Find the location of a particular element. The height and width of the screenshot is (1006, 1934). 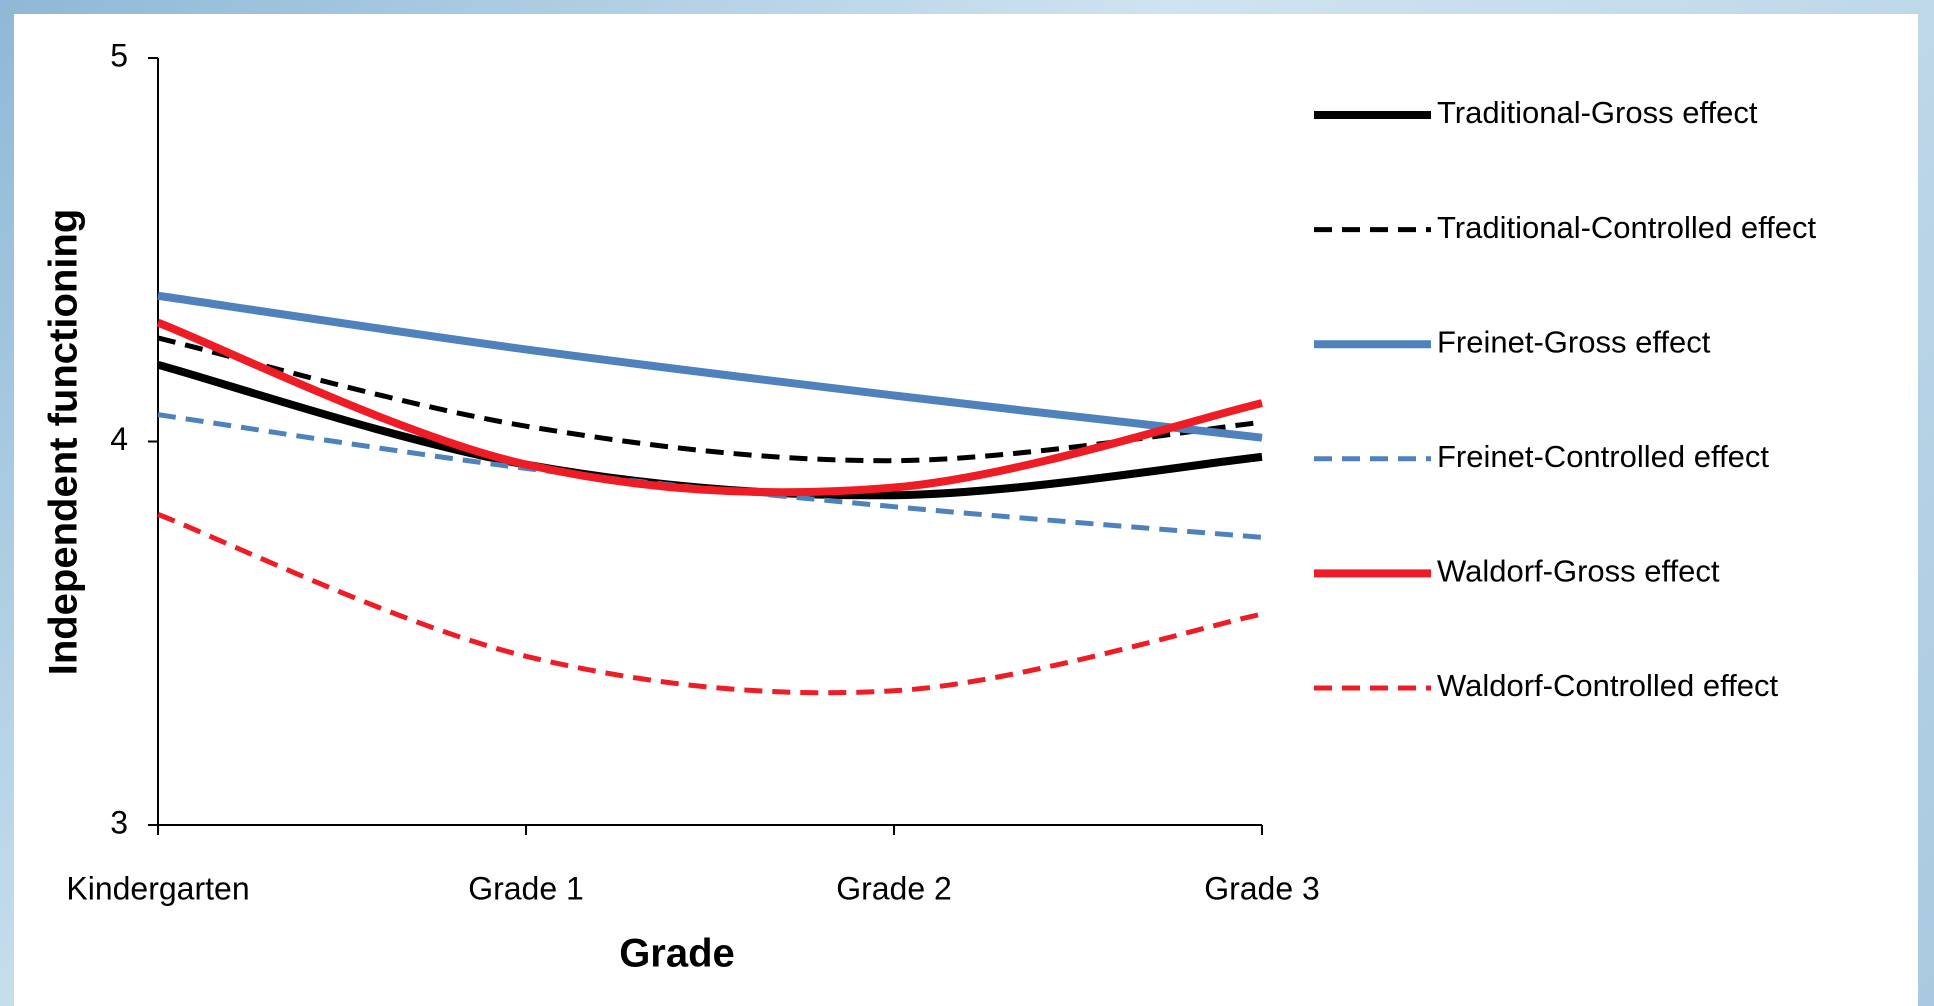

x-tick-label: Grade 3 is located at coordinates (1262, 888).